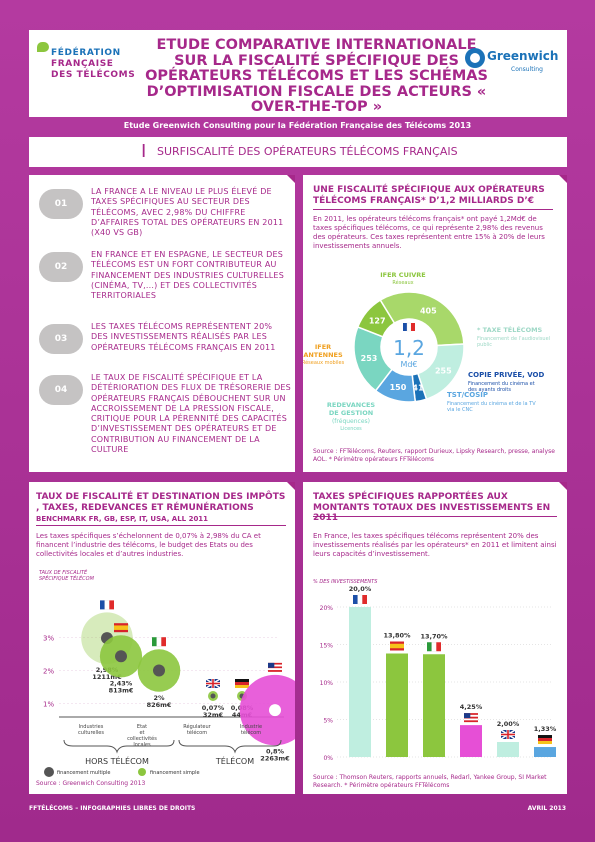 This screenshot has height=842, width=595. What do you see at coordinates (397, 636) in the screenshot?
I see `bar-value-label: 13,80%` at bounding box center [397, 636].